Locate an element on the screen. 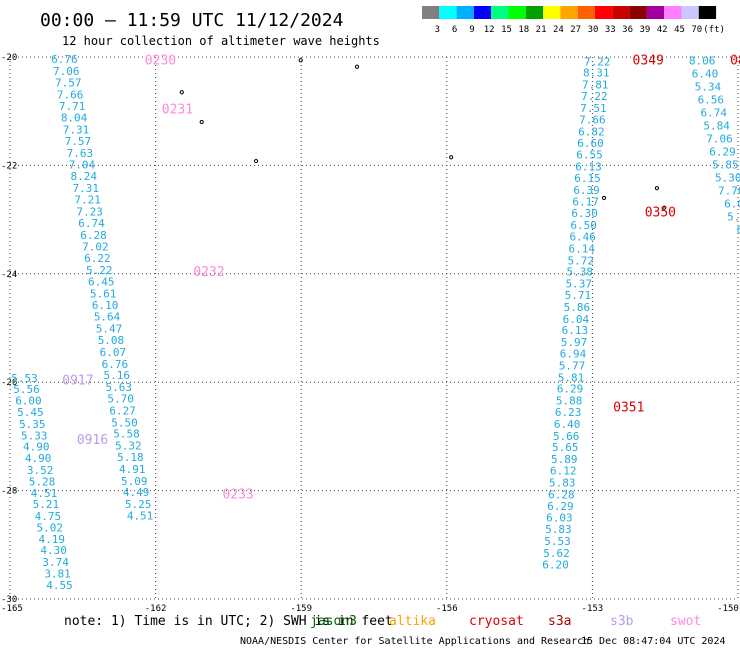 The height and width of the screenshot is (654, 740). pass-number-label: 0351 is located at coordinates (628, 408).